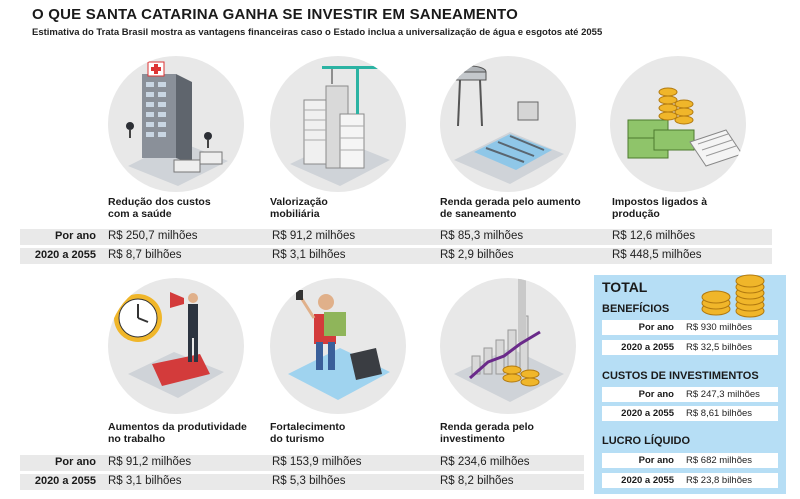  I want to click on value-investment-per-year: R$ 234,6 milhões, so click(485, 462).